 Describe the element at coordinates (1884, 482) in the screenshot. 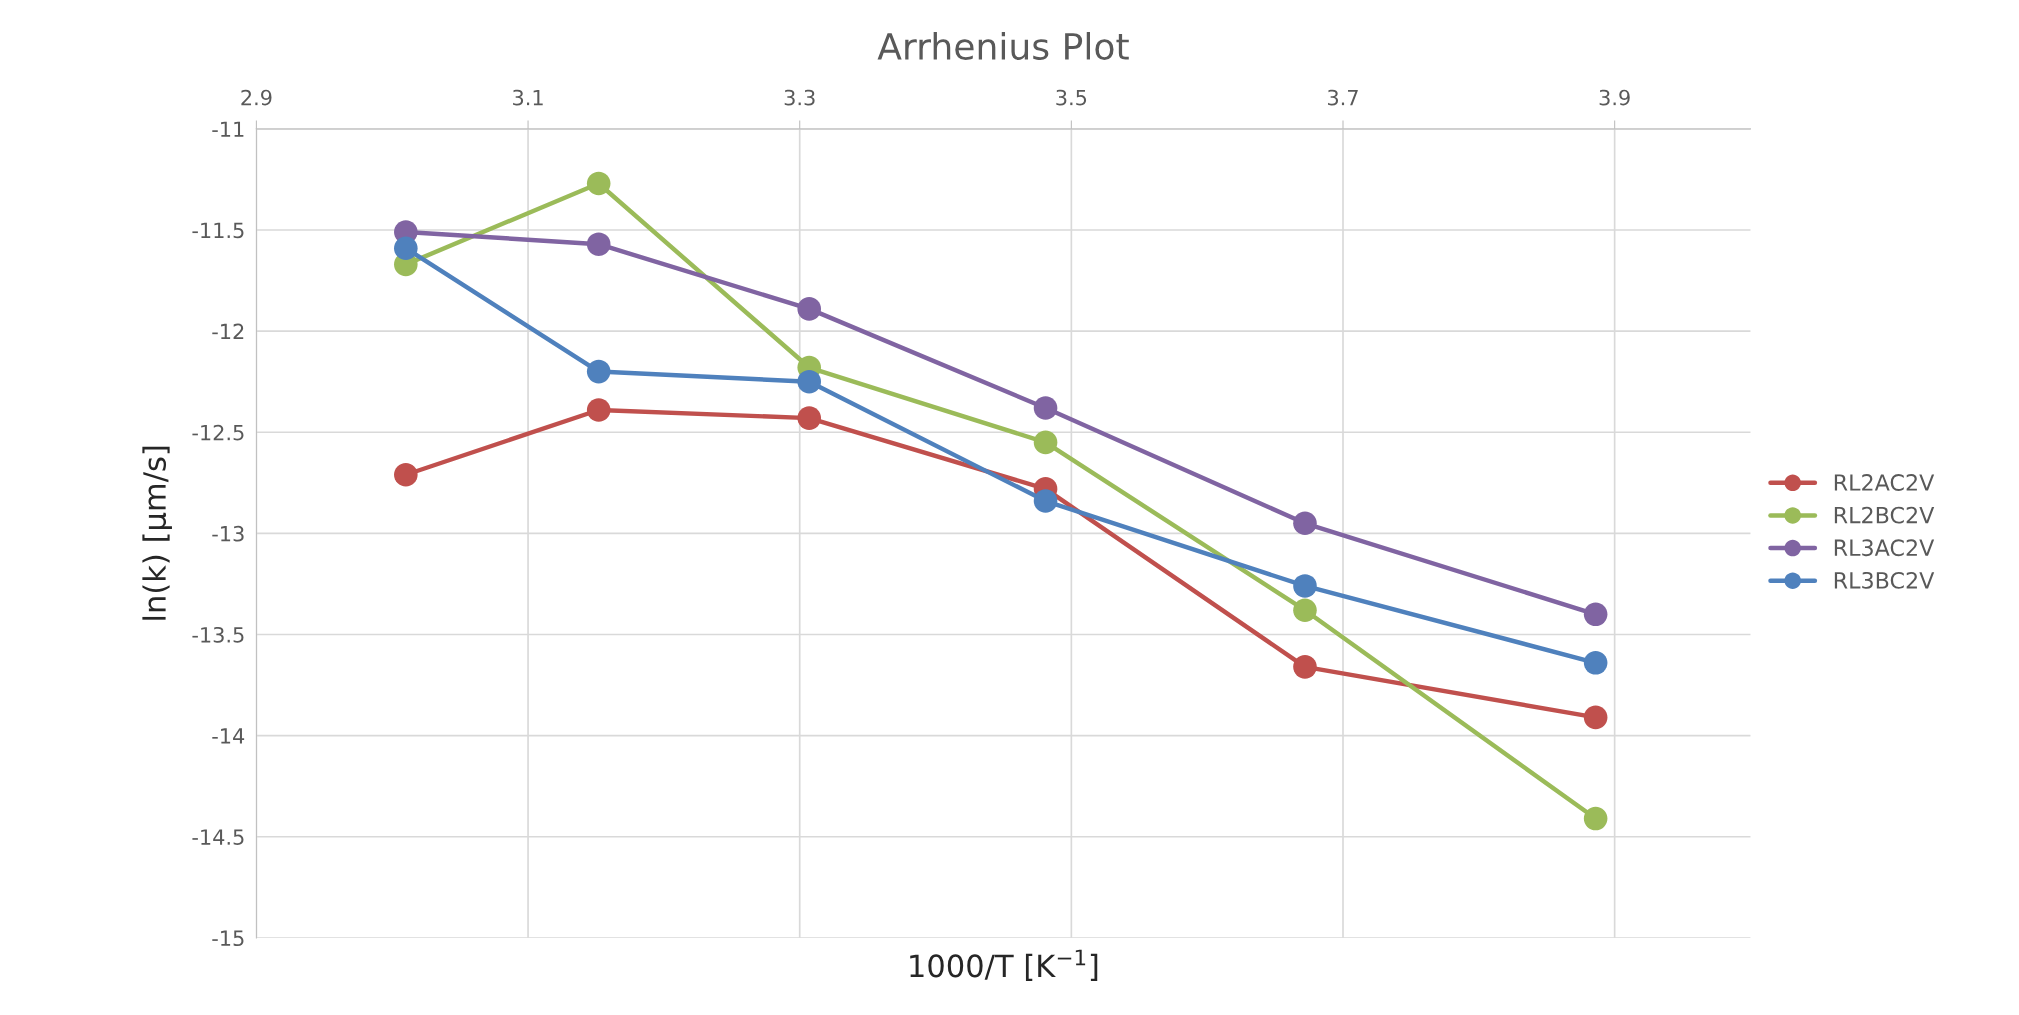

I see `legend-label: RL2AC2V` at that location.